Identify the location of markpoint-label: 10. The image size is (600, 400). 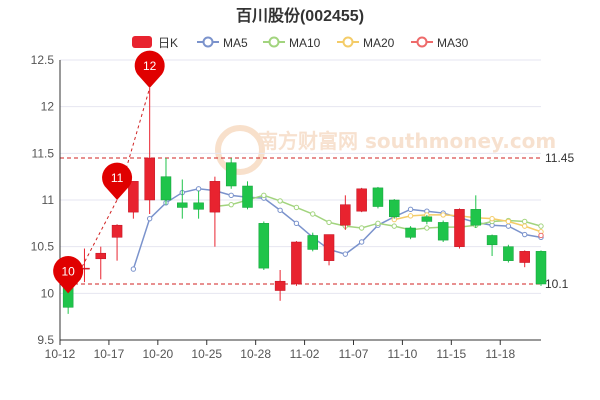
(68, 271).